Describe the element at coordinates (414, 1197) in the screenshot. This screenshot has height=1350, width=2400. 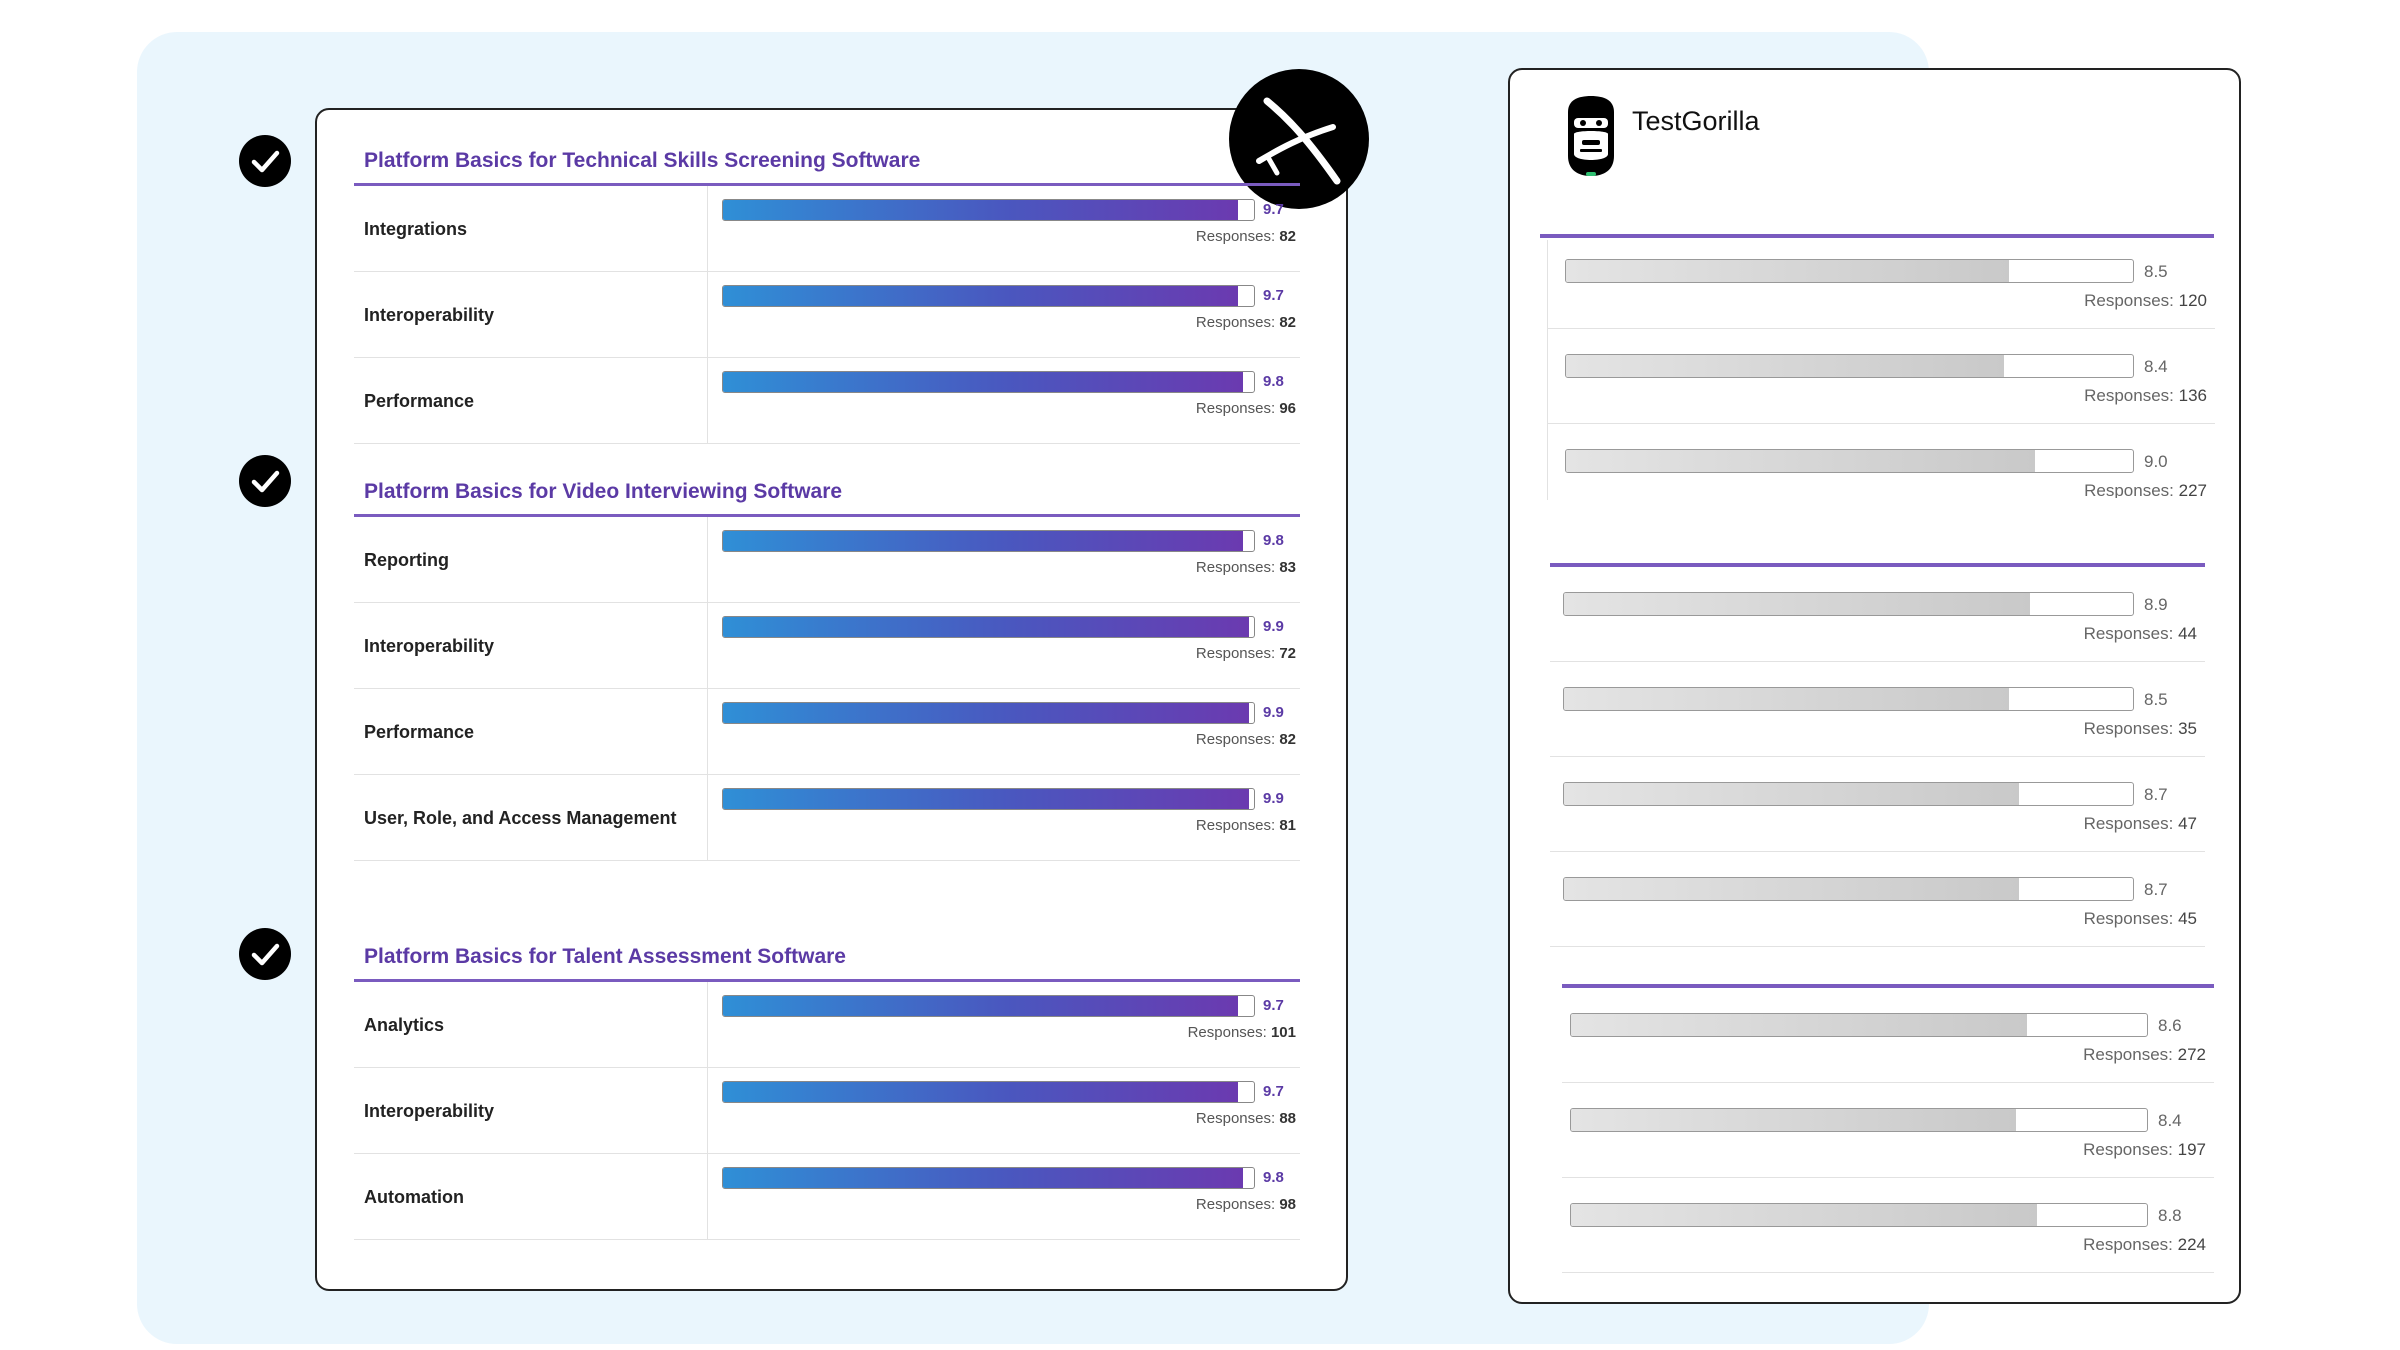
I see `row-label: Automation` at that location.